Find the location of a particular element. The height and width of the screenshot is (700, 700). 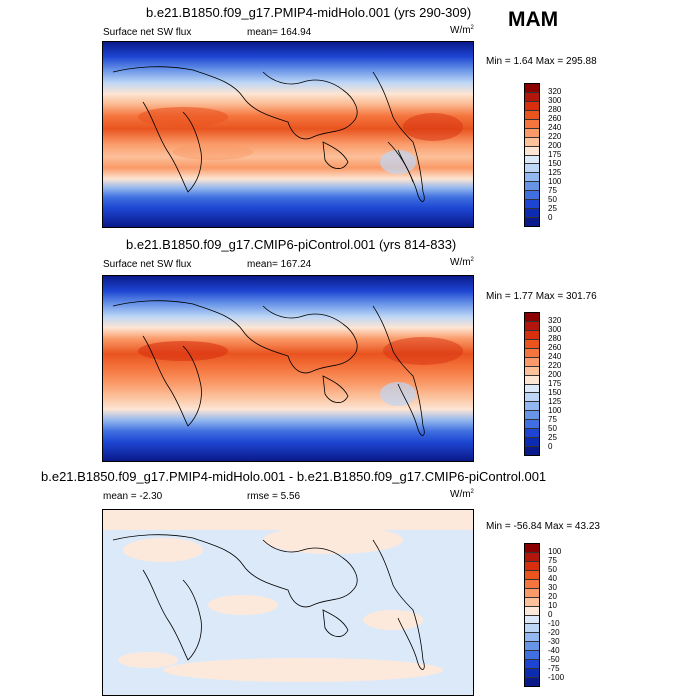

panel3-colorbar-label: -40 is located at coordinates (554, 650).